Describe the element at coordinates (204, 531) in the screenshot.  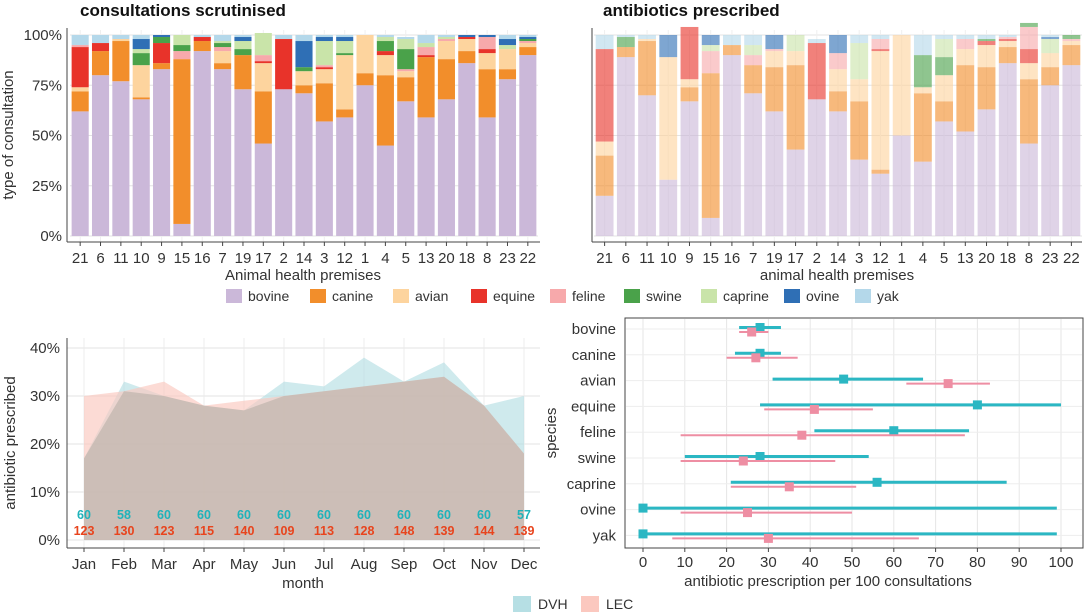
I see `count-lec: 115` at that location.